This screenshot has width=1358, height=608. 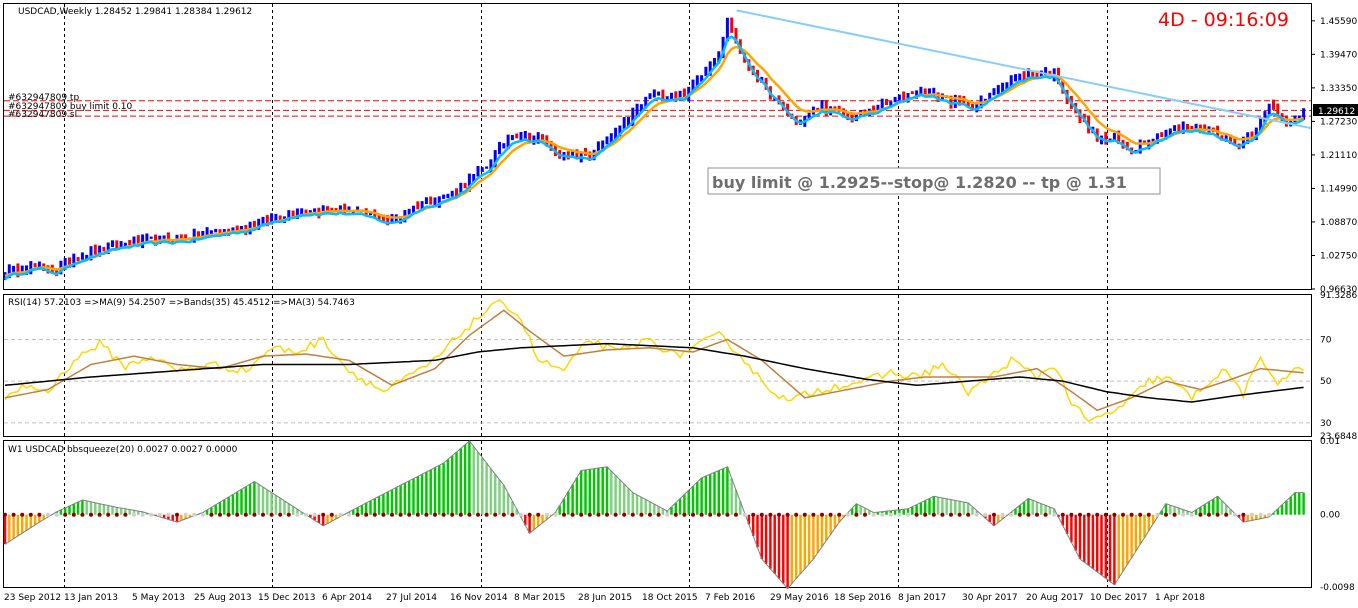 I want to click on note-box, so click(x=934, y=181).